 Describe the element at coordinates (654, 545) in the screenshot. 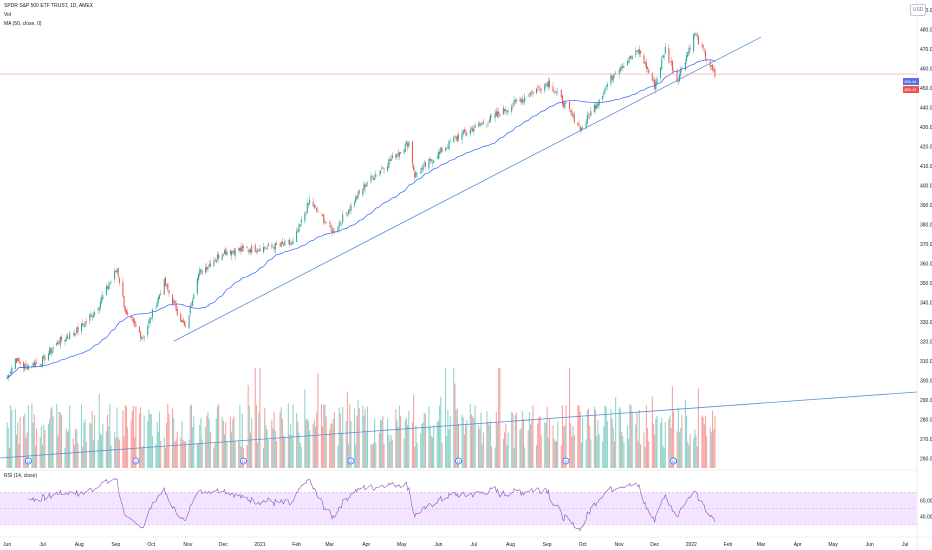

I see `x-tick-label: Dec` at that location.